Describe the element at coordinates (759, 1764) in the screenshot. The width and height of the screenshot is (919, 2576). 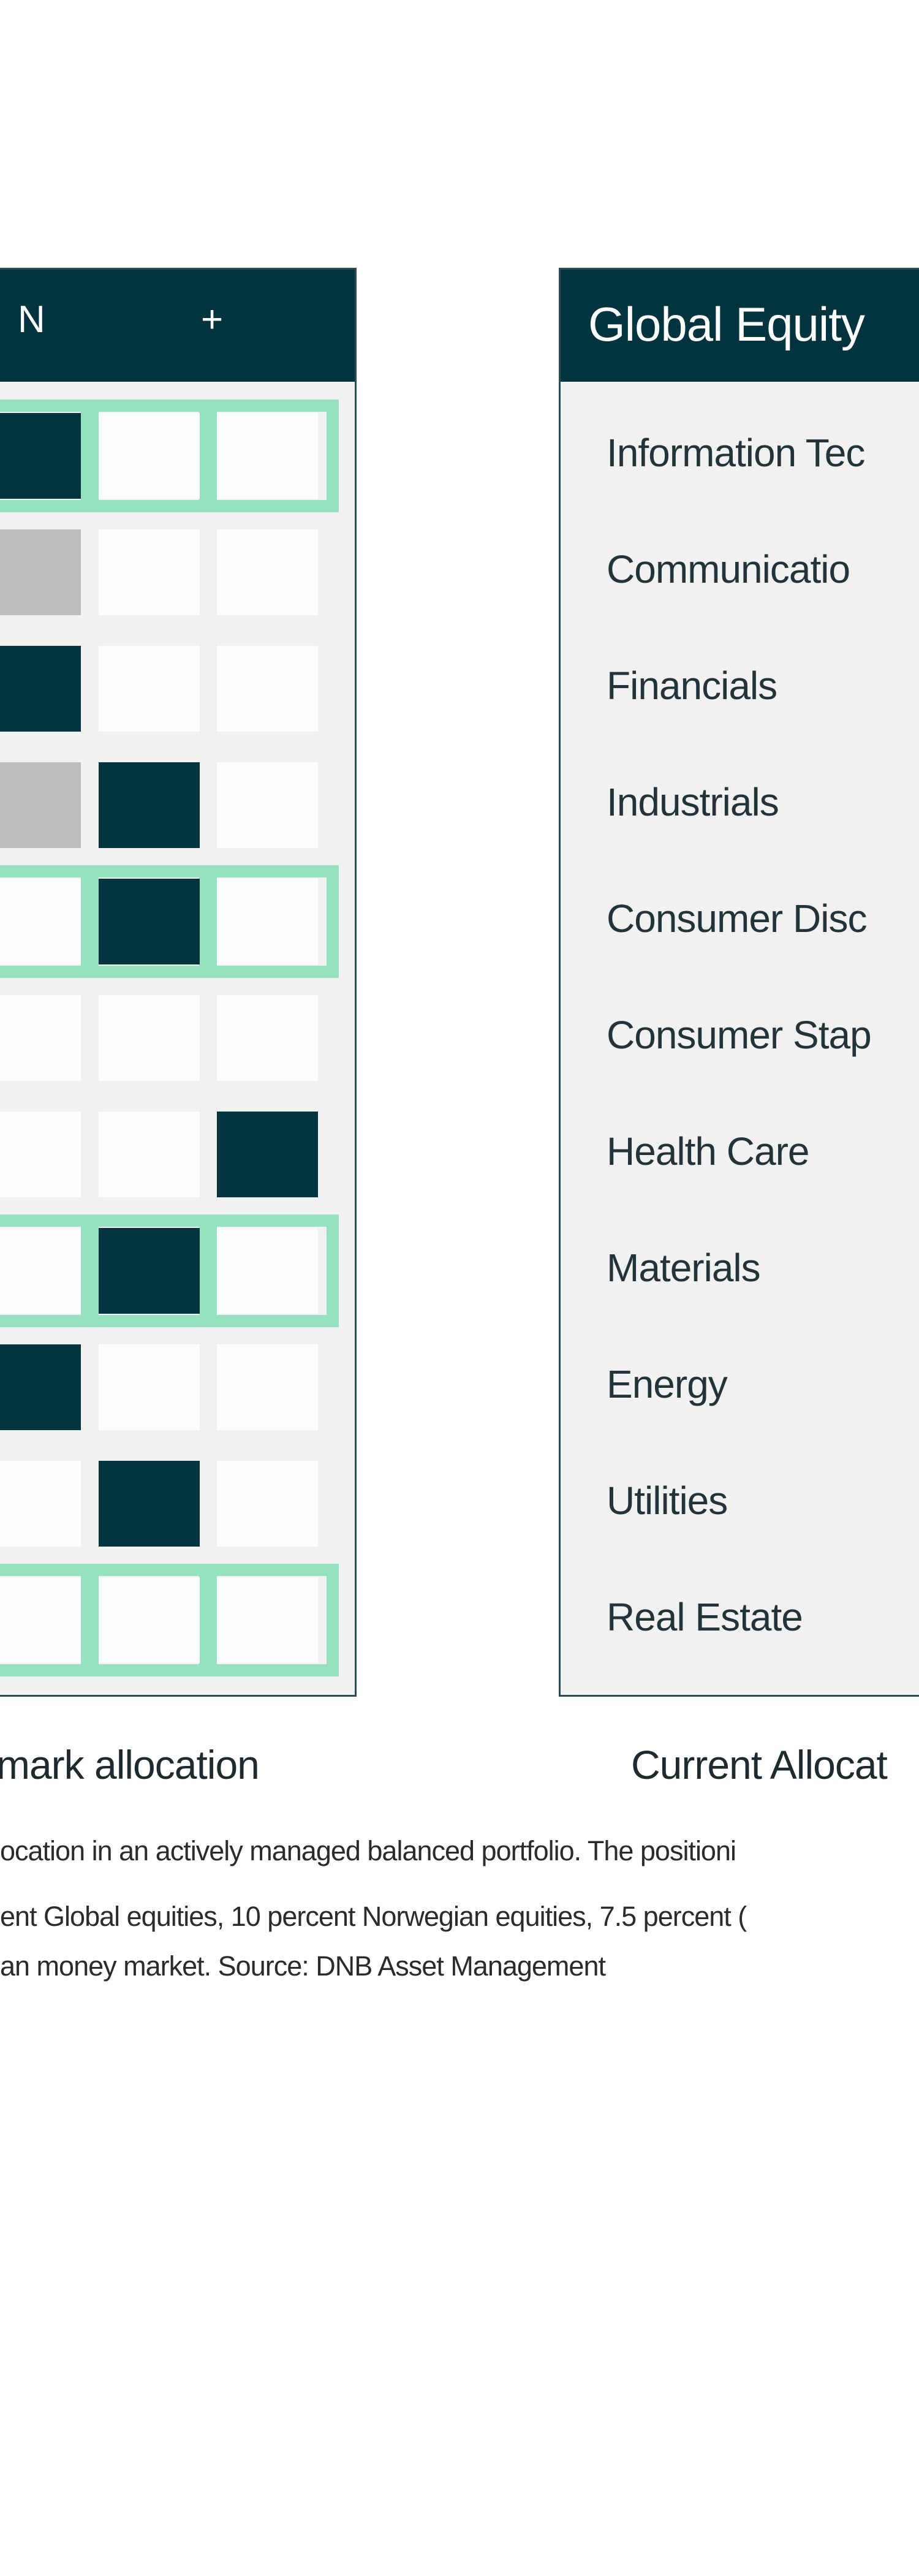
I see `caption-current-allocation: Current Allocat` at that location.